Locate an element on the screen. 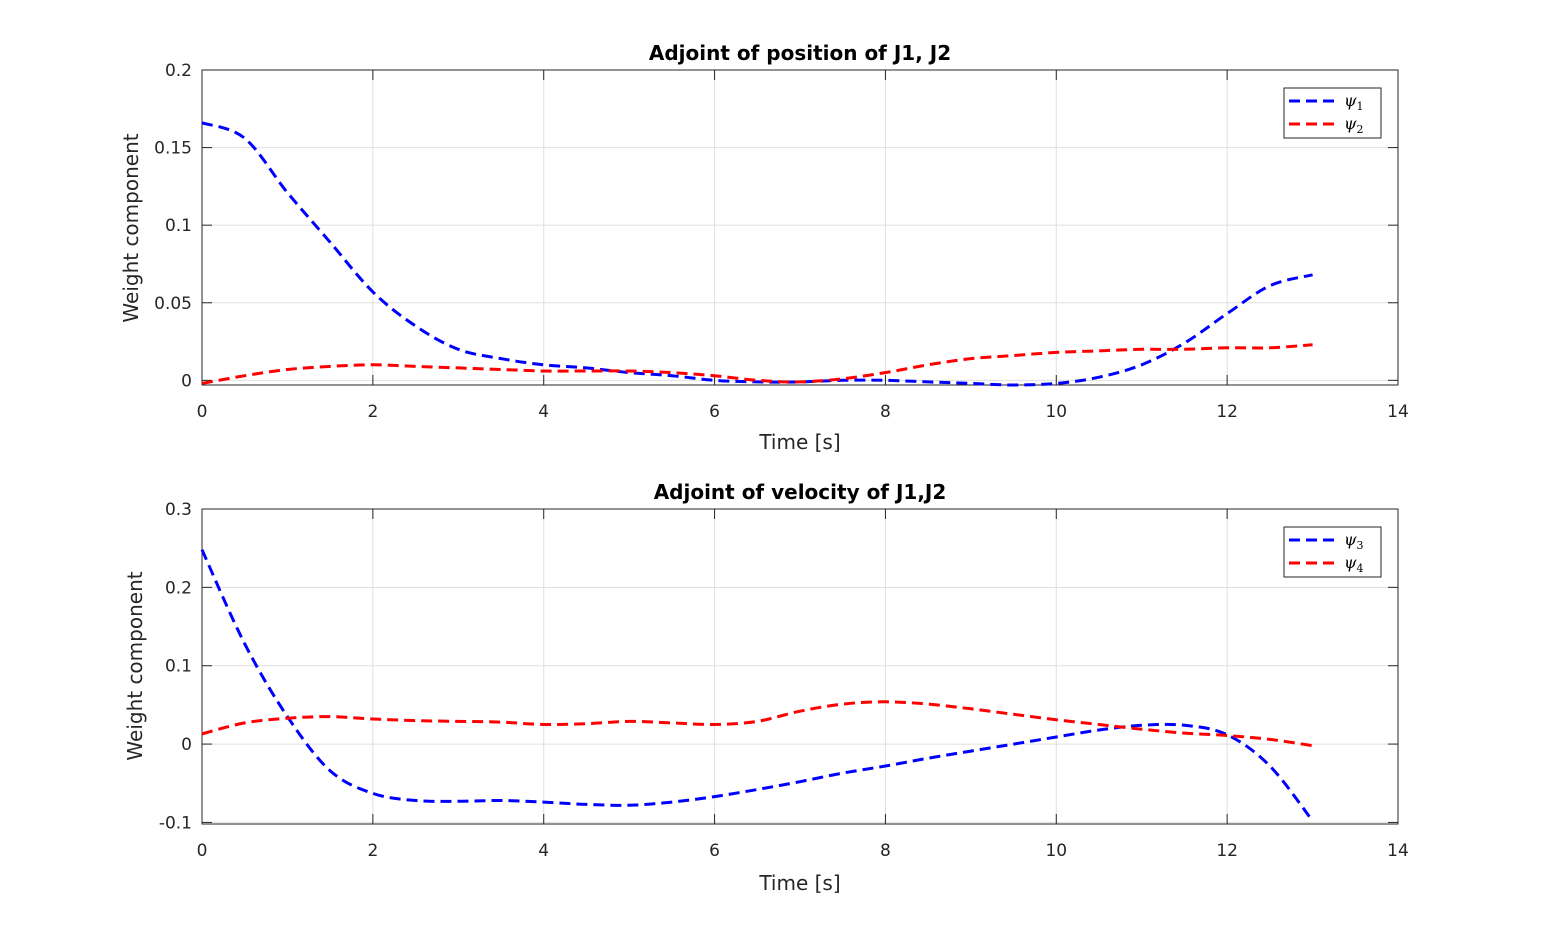 The image size is (1546, 928). legend-label-subscript: 3 is located at coordinates (1360, 545).